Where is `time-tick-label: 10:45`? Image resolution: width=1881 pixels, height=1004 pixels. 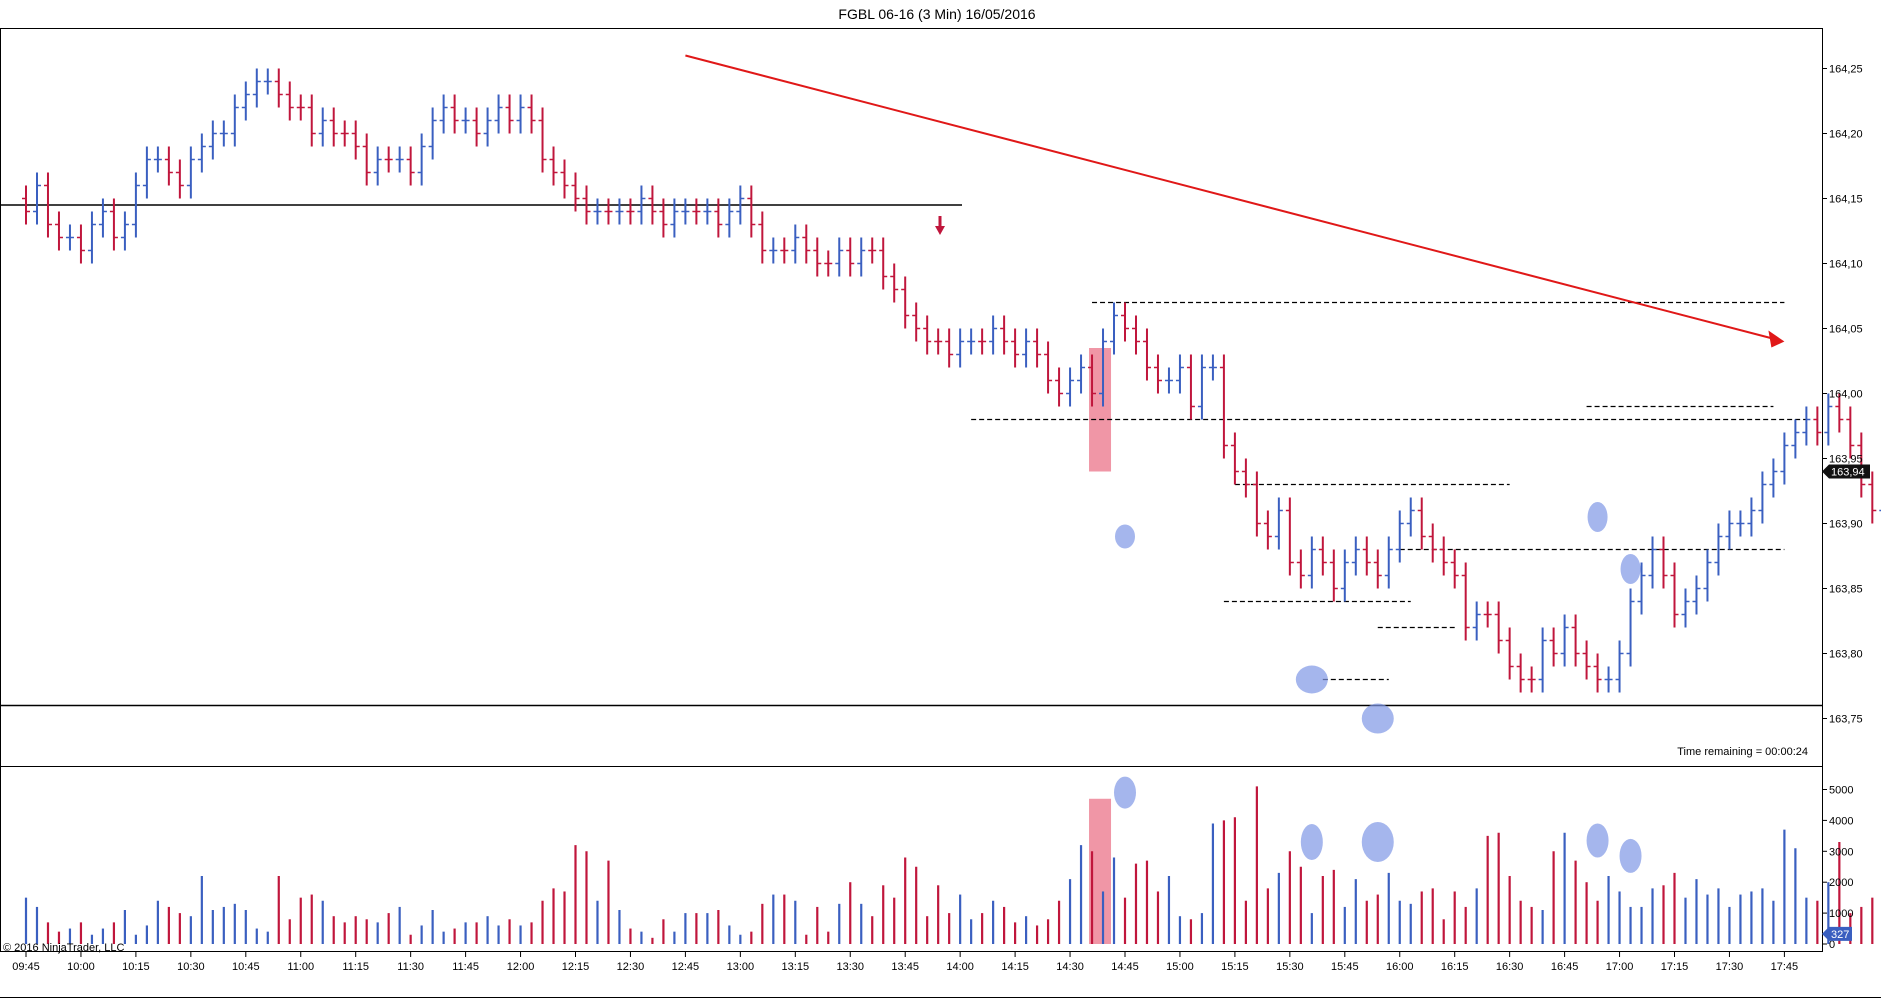 time-tick-label: 10:45 is located at coordinates (246, 967).